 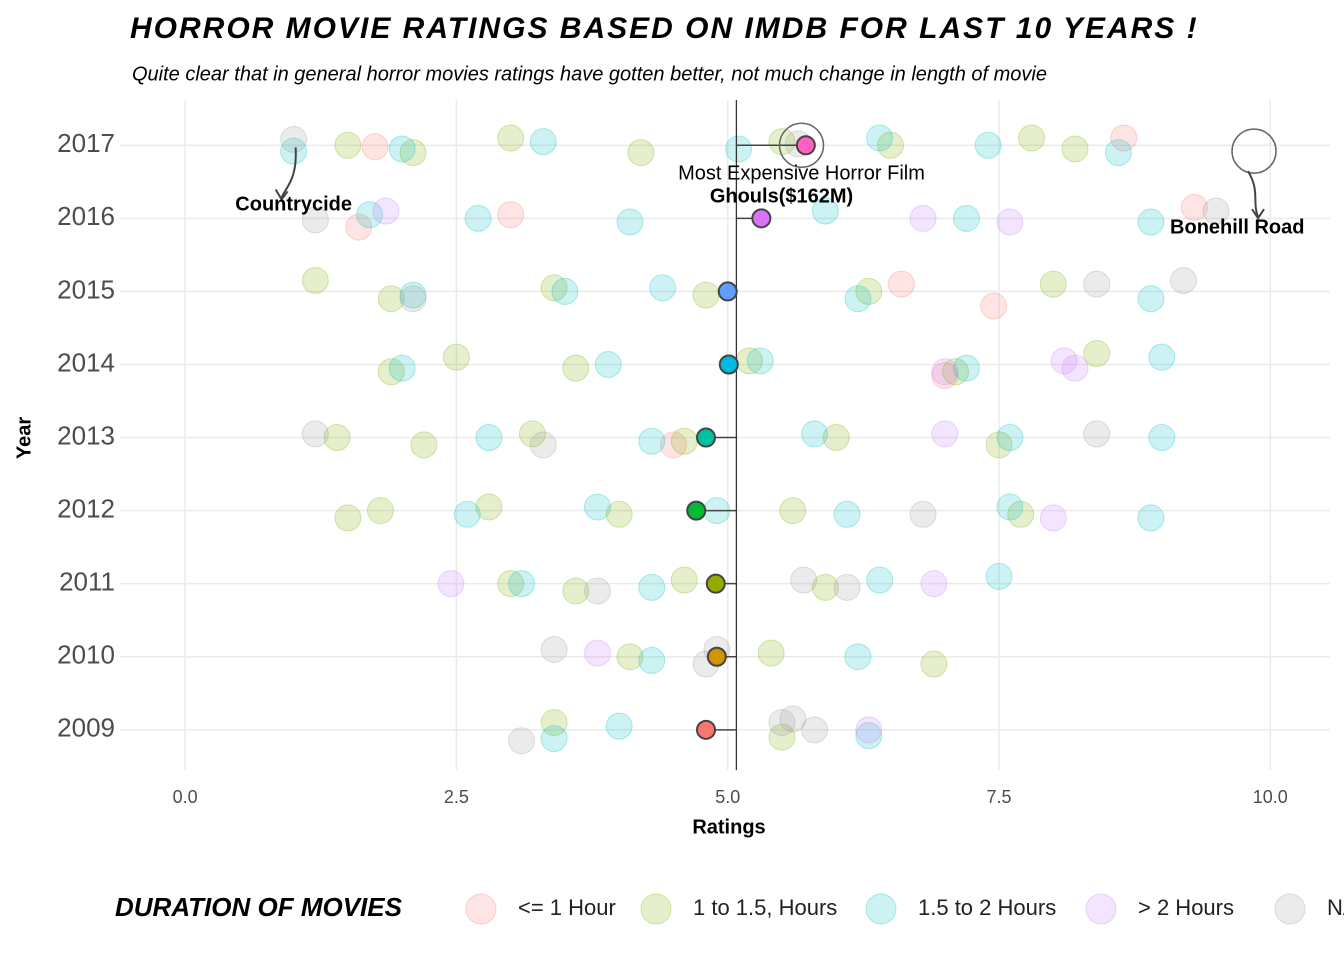 What do you see at coordinates (24, 438) in the screenshot?
I see `y-axis-label: Year` at bounding box center [24, 438].